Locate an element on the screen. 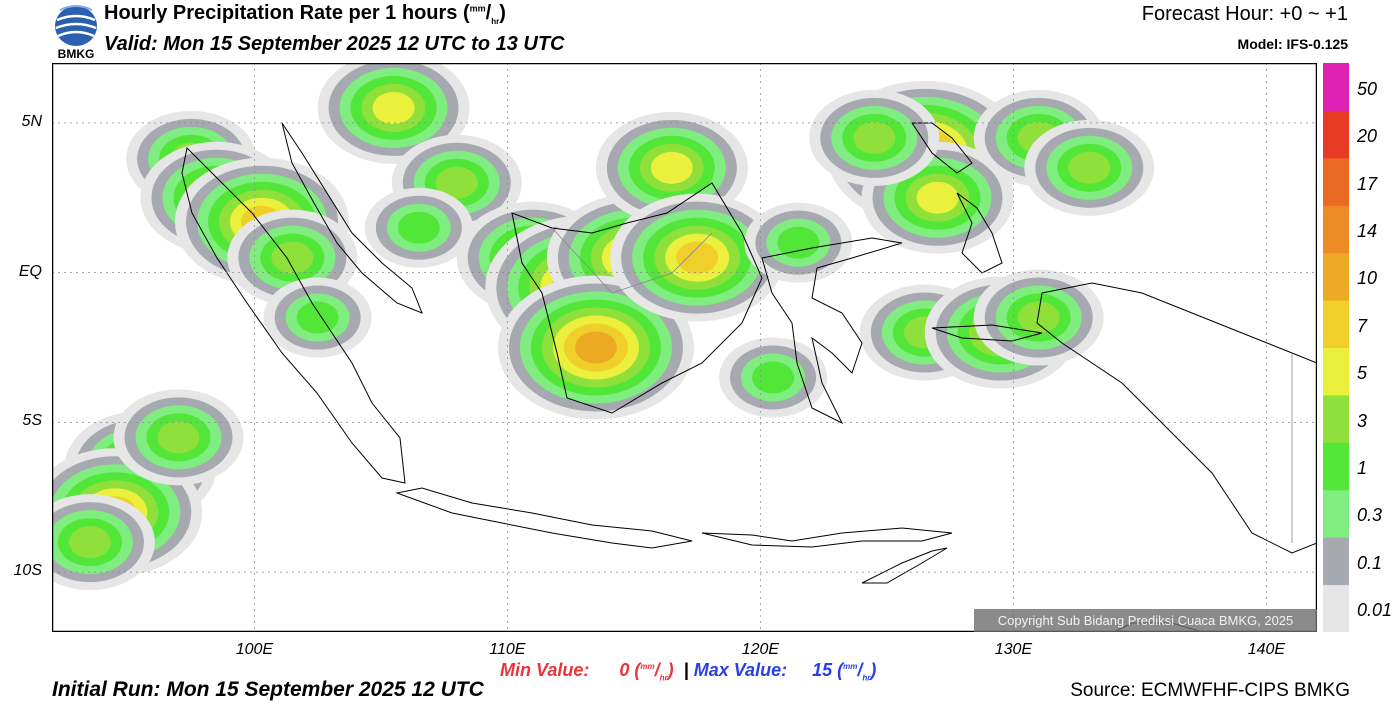  min-value: 0 is located at coordinates (624, 670).